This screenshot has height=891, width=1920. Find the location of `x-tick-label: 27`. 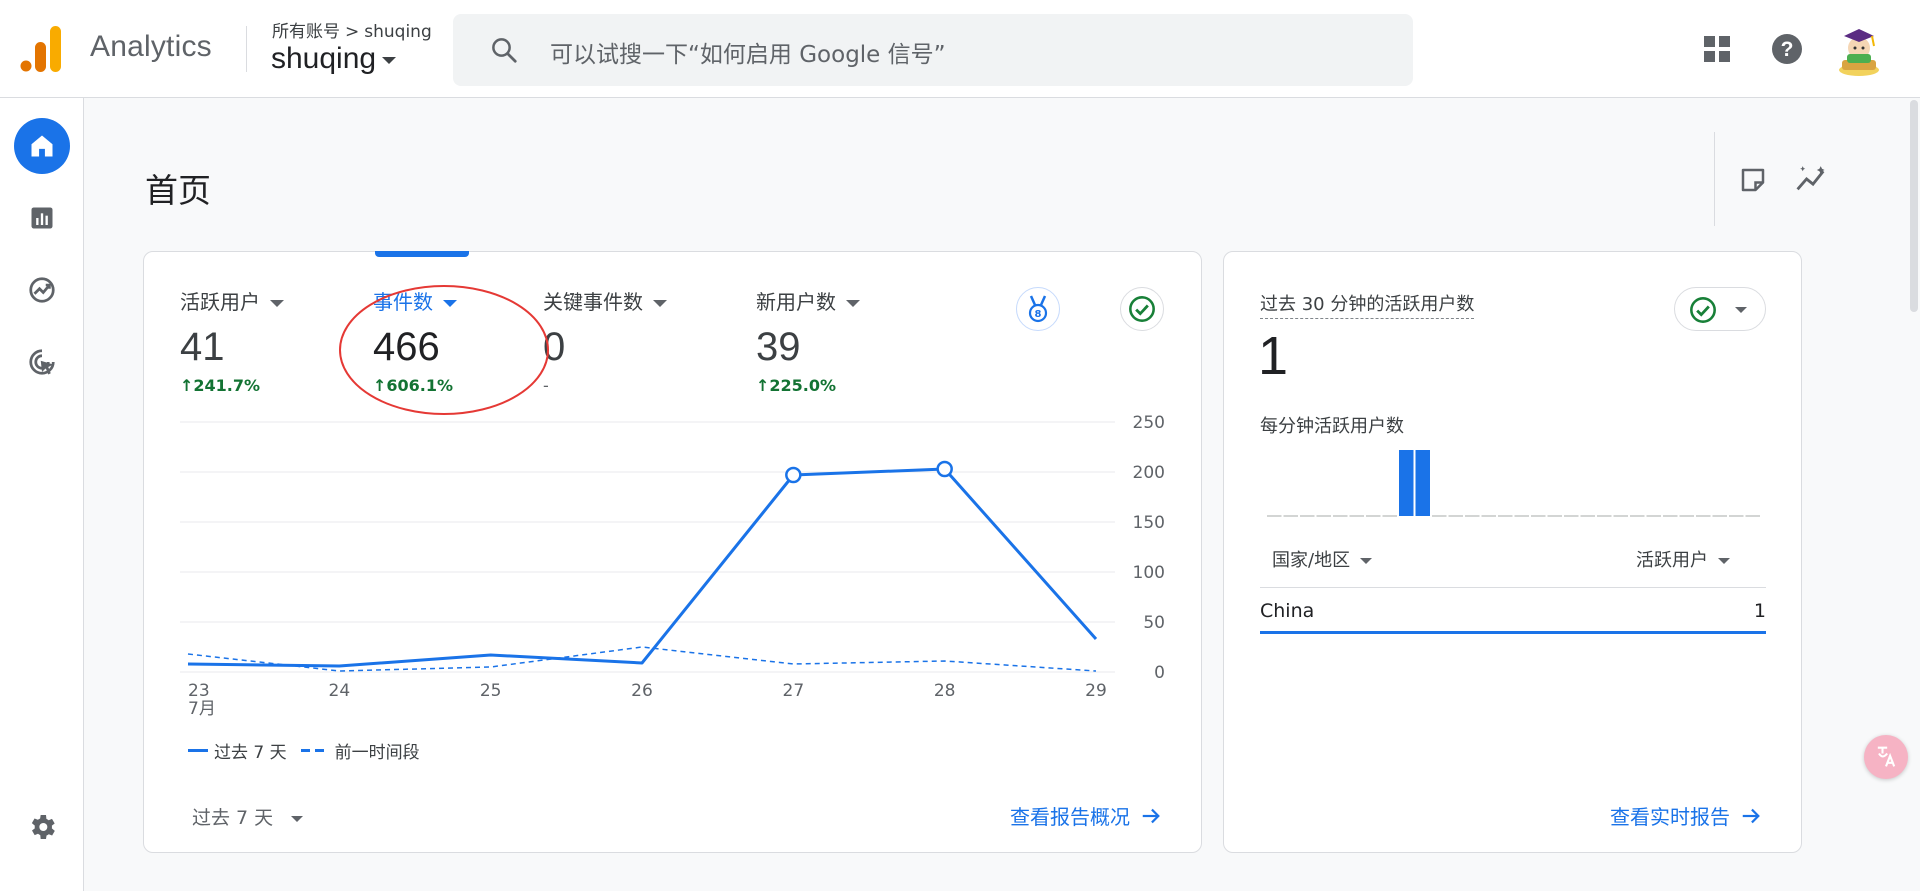

x-tick-label: 27 is located at coordinates (794, 691).